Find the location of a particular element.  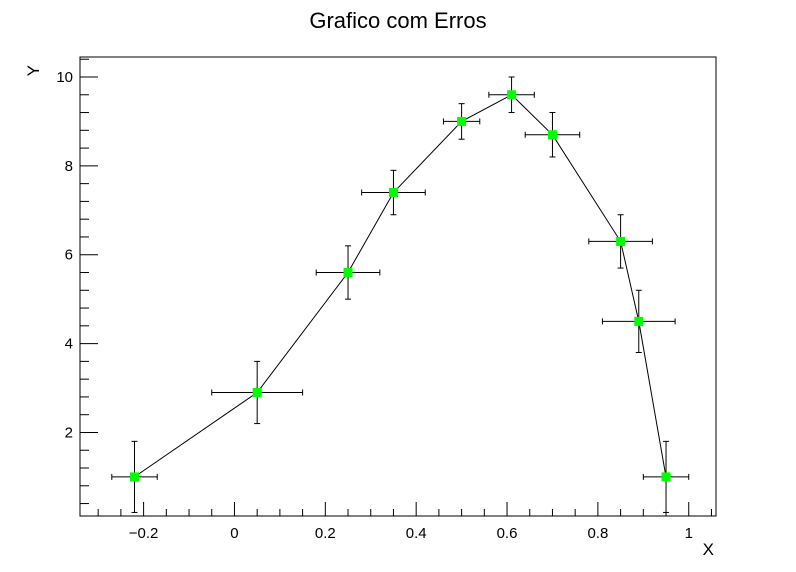

x-tick-label: −0.2 is located at coordinates (144, 533).